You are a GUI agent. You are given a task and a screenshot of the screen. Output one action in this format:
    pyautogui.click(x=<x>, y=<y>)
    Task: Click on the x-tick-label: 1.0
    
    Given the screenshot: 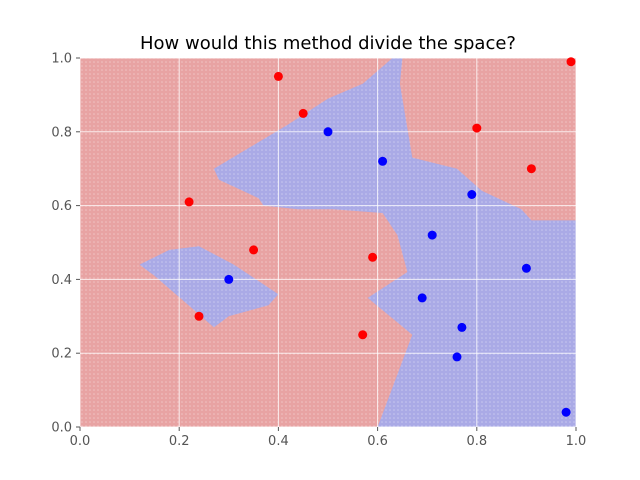 What is the action you would take?
    pyautogui.click(x=576, y=441)
    